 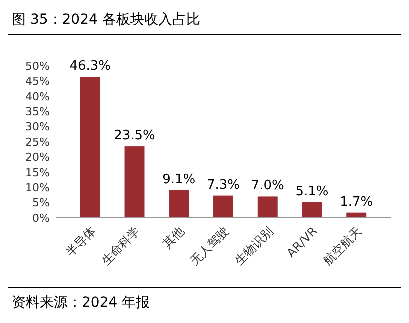 I want to click on x-tick-label: 生物识别, so click(x=254, y=246).